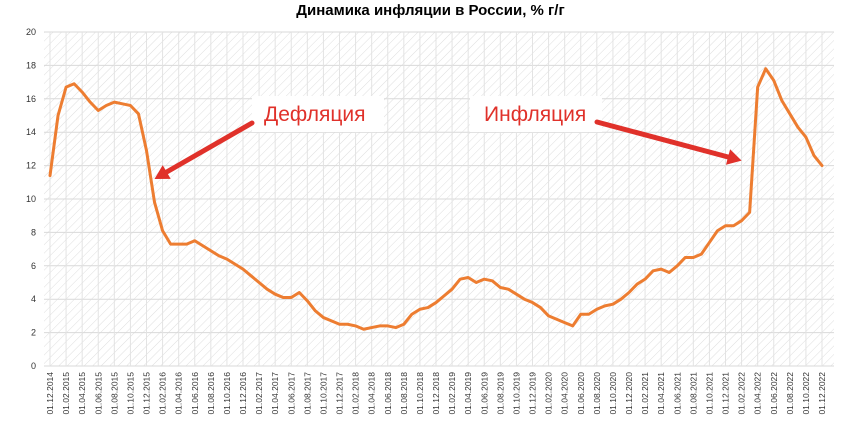 The height and width of the screenshot is (437, 861). What do you see at coordinates (452, 393) in the screenshot?
I see `x-tick-label: 01.02.2019` at bounding box center [452, 393].